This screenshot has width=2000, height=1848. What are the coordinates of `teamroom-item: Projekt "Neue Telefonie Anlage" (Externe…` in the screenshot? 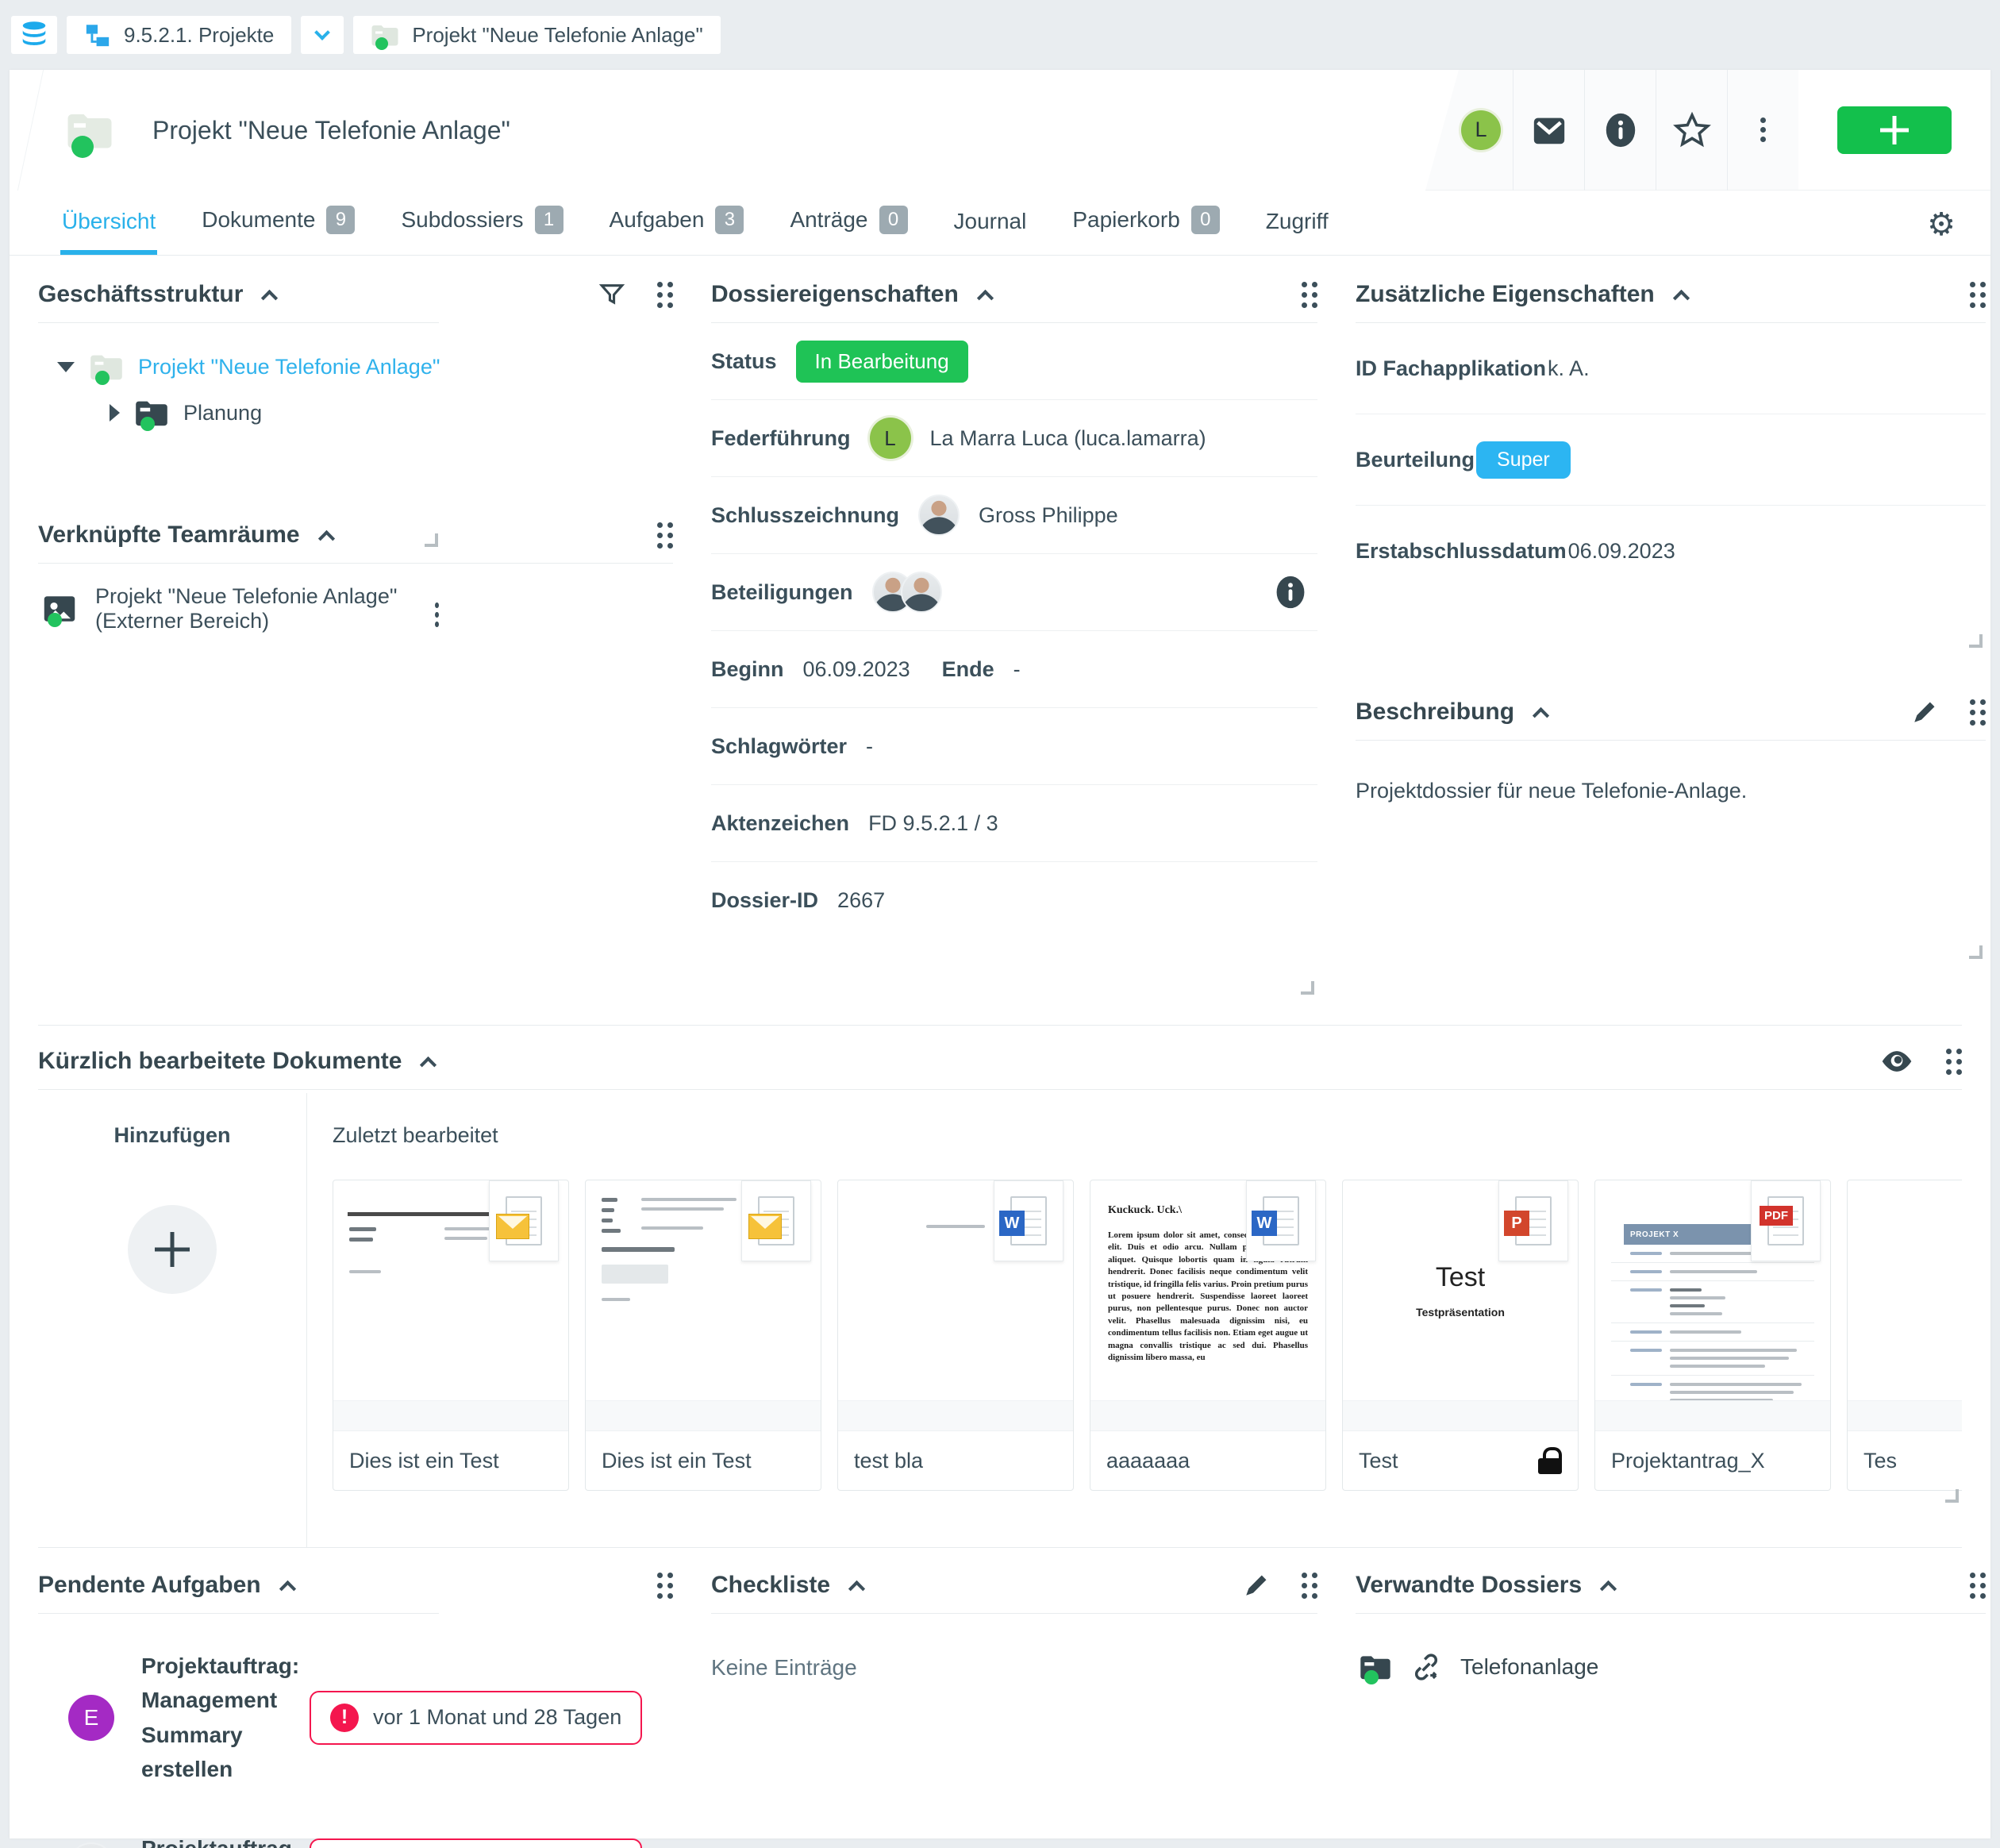 It's located at (238, 598).